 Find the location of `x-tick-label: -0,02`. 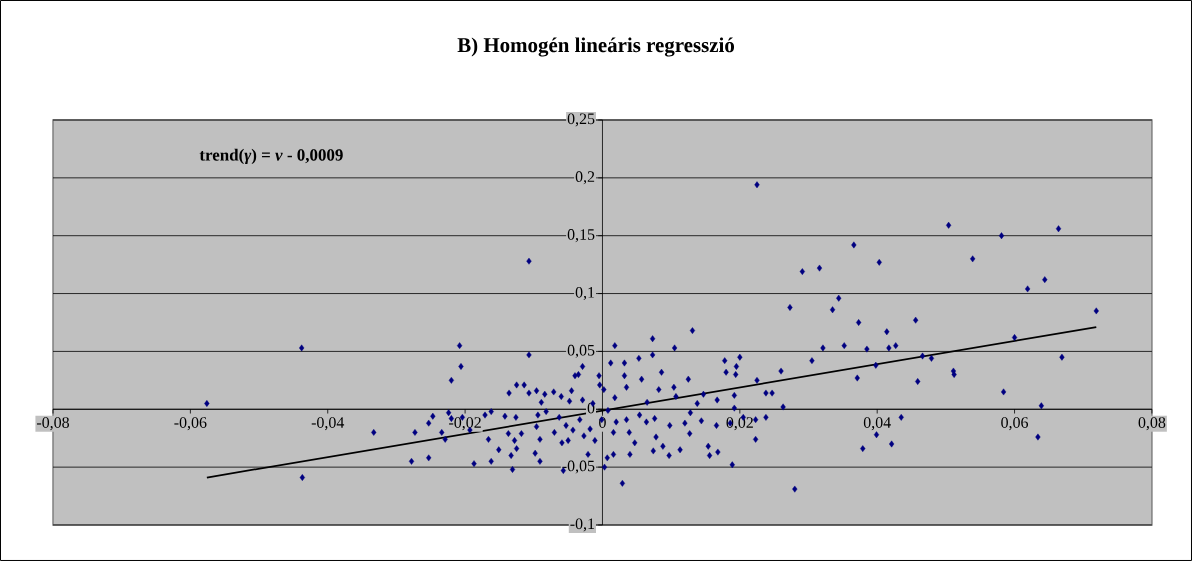

x-tick-label: -0,02 is located at coordinates (465, 424).